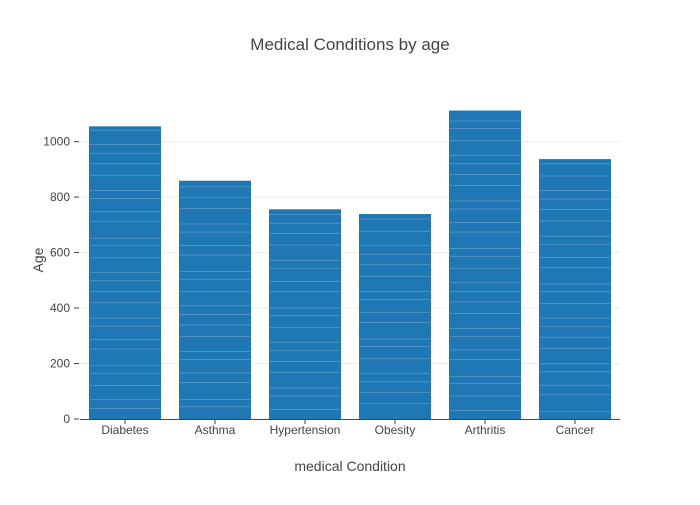 The image size is (700, 505). I want to click on y-axis-title: Age, so click(38, 259).